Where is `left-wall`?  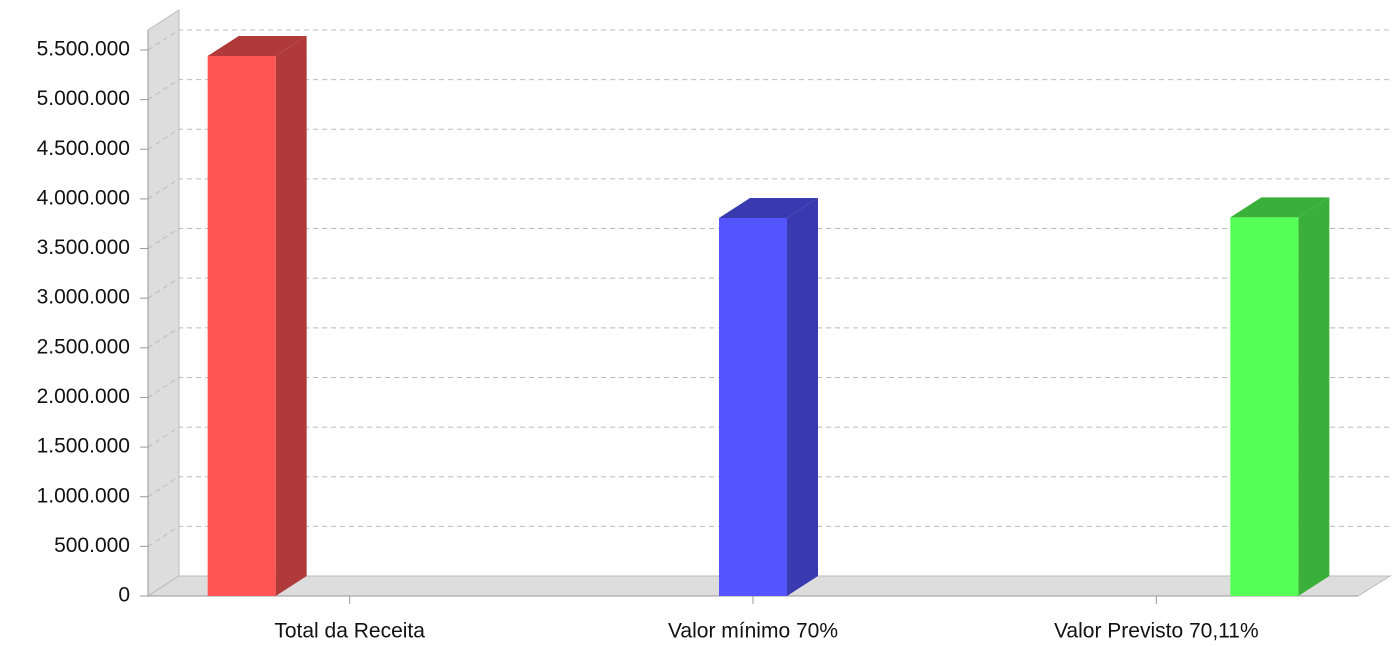
left-wall is located at coordinates (163, 303).